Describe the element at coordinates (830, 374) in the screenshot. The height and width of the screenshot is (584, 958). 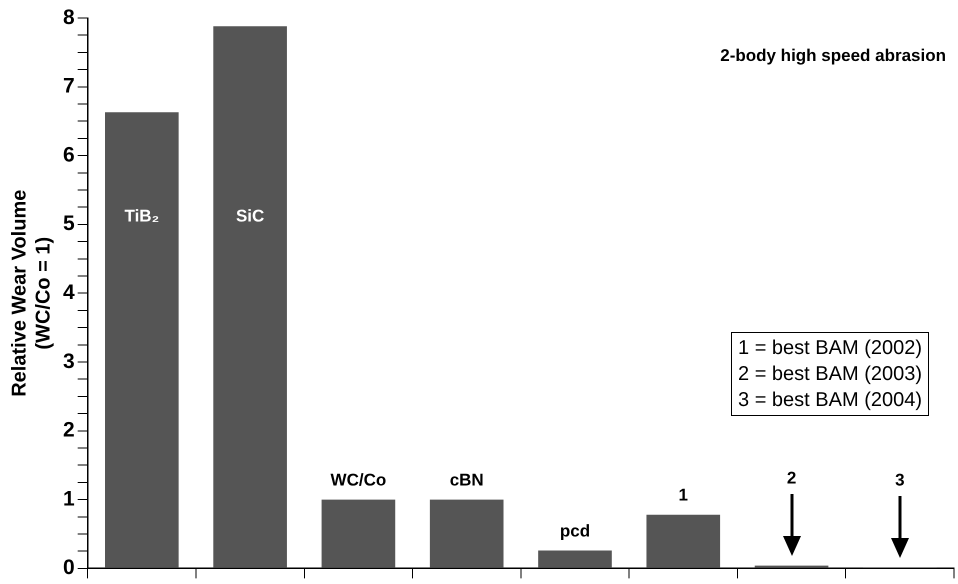
I see `annotation: 2 = best BAM (2003)` at that location.